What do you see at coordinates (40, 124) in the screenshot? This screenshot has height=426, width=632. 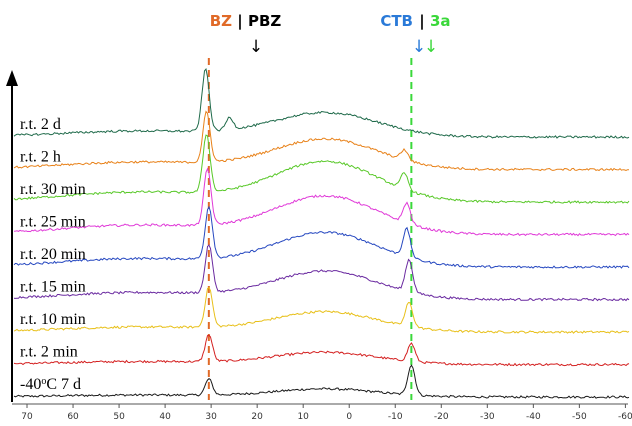 I see `series-label: r.t. 2 d` at bounding box center [40, 124].